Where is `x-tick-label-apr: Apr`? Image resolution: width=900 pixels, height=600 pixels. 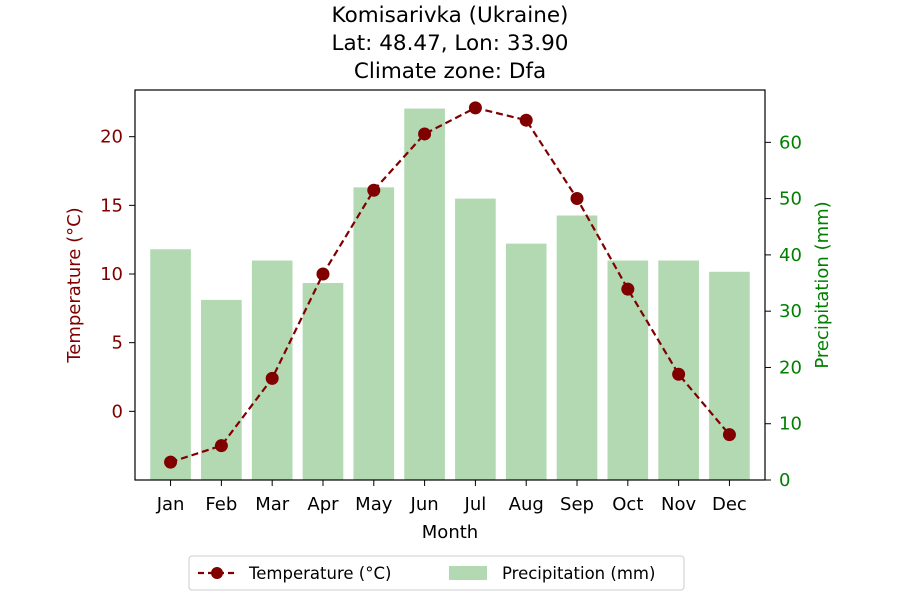
x-tick-label-apr: Apr is located at coordinates (323, 504).